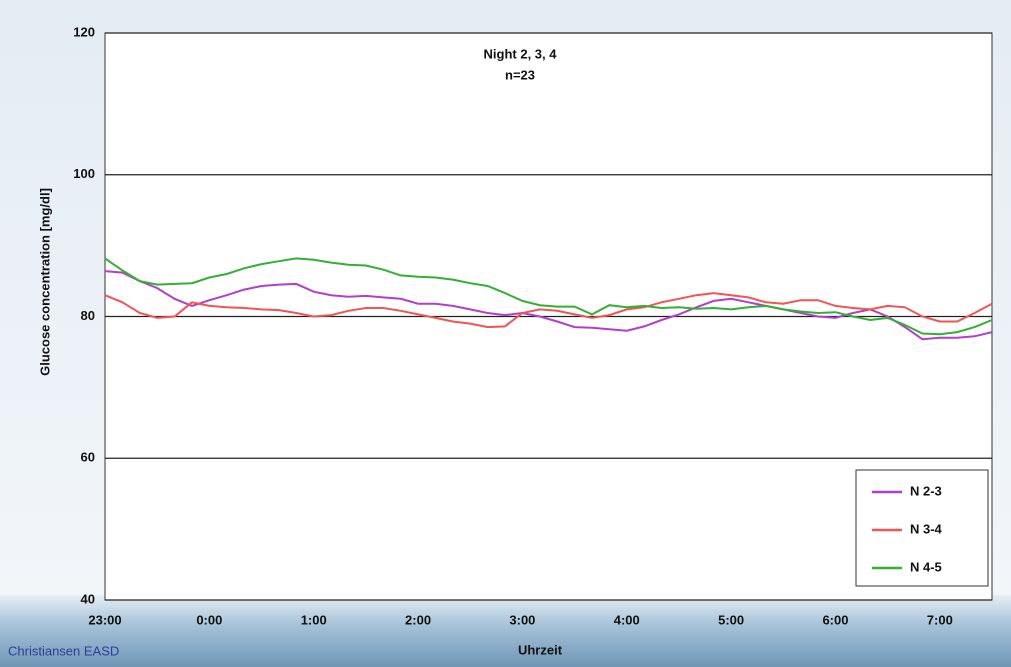 The image size is (1011, 667). I want to click on legend-label: N 3-4, so click(926, 528).